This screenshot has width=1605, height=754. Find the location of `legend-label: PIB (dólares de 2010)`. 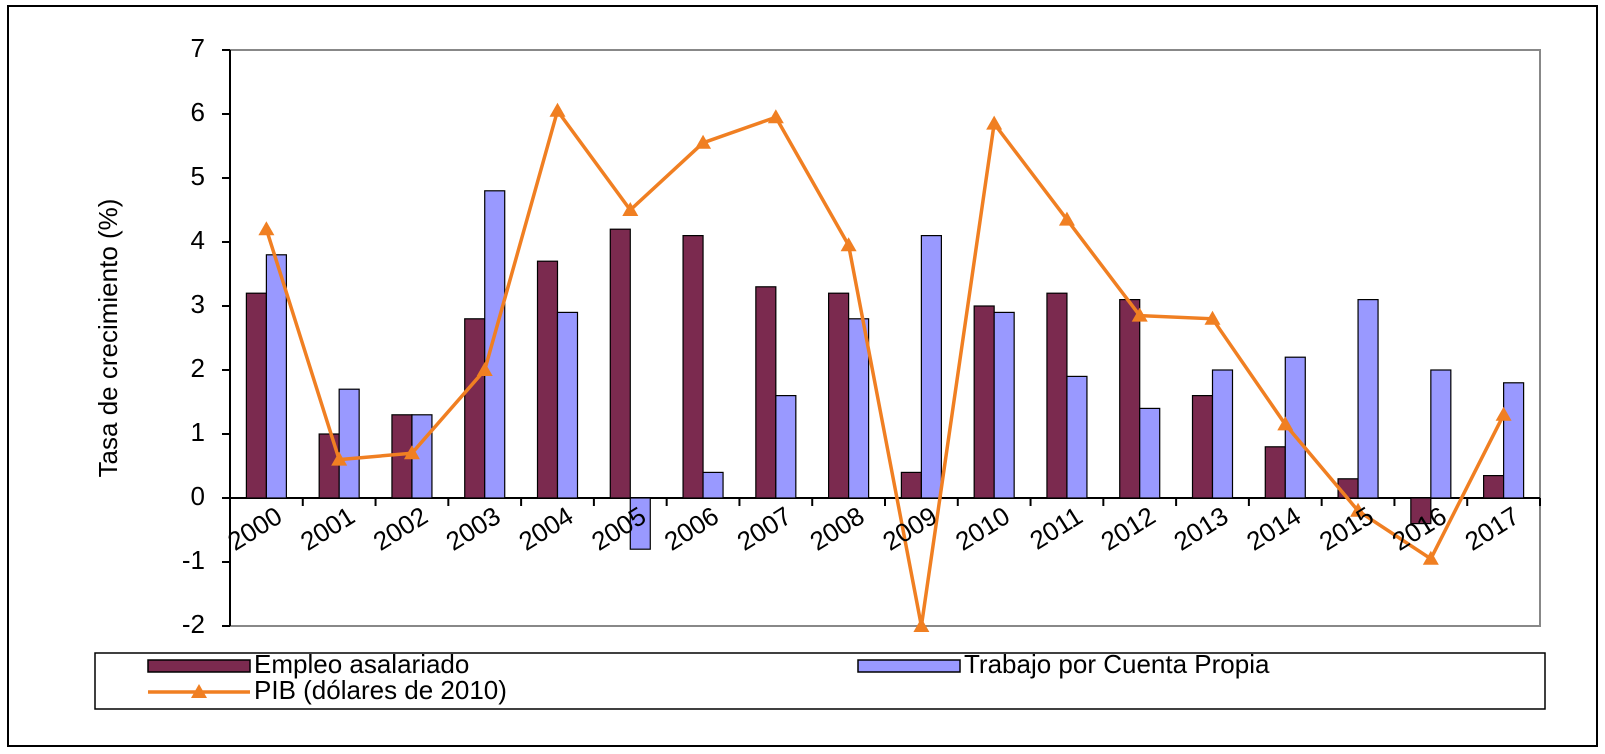

legend-label: PIB (dólares de 2010) is located at coordinates (380, 690).